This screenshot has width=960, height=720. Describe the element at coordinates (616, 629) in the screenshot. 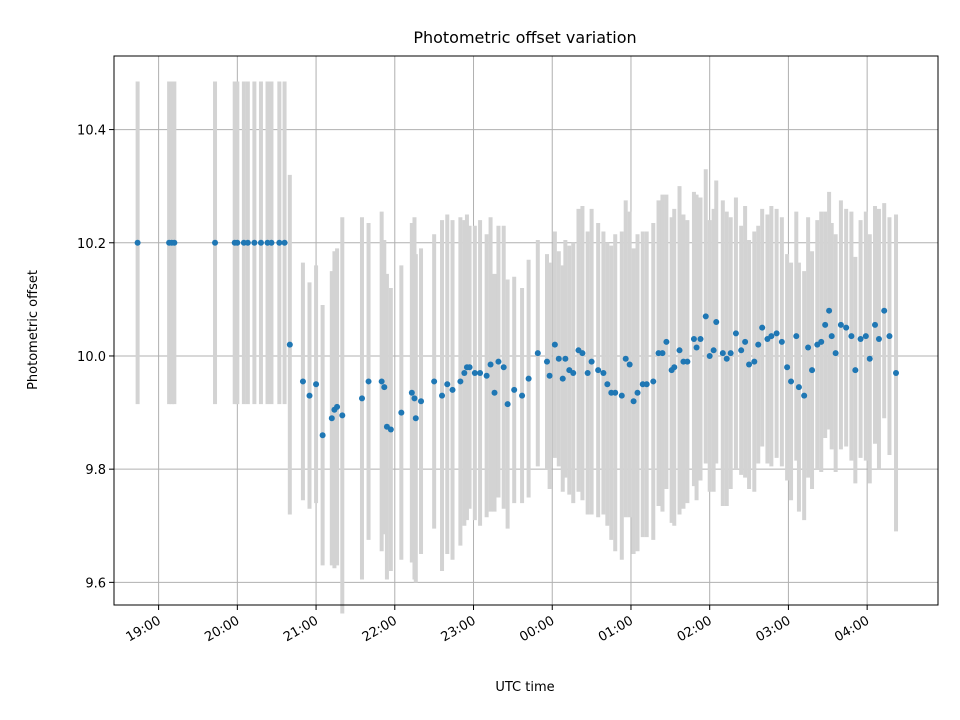

I see `x-tick-label: 01:00` at that location.